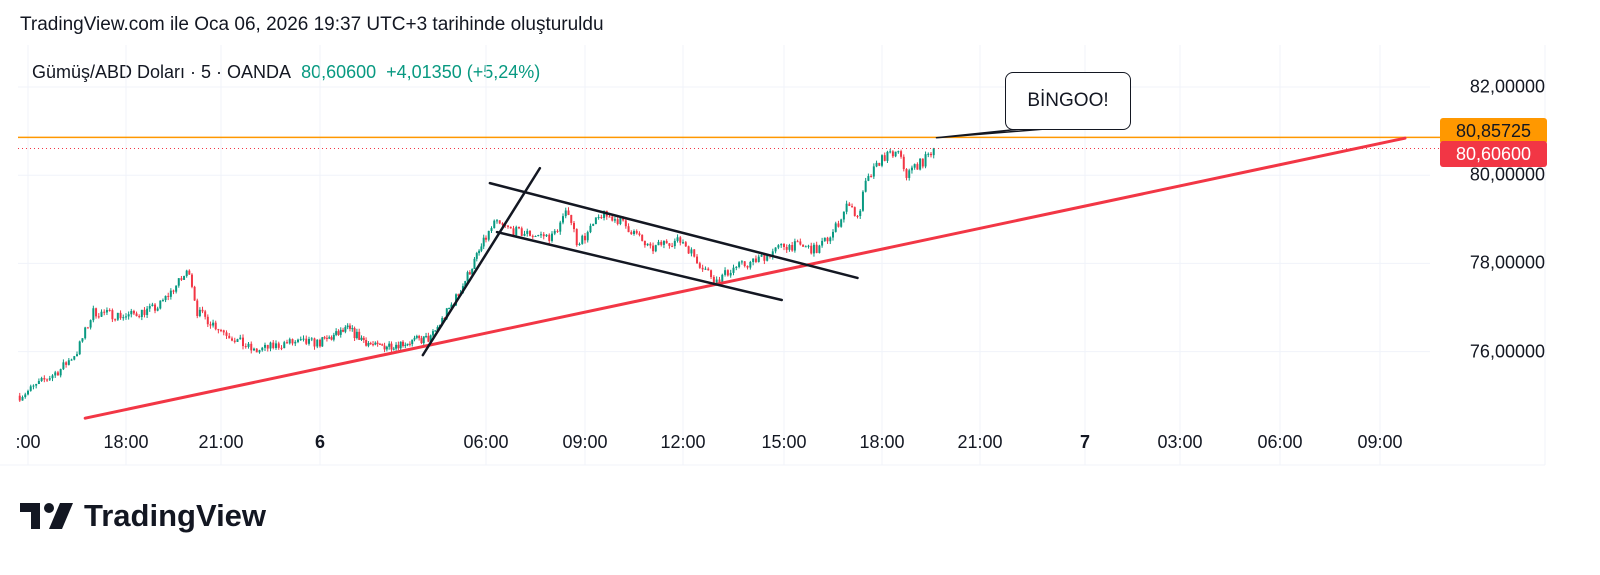 The height and width of the screenshot is (575, 1600). What do you see at coordinates (1068, 101) in the screenshot?
I see `callout-note: BİNGOO!` at bounding box center [1068, 101].